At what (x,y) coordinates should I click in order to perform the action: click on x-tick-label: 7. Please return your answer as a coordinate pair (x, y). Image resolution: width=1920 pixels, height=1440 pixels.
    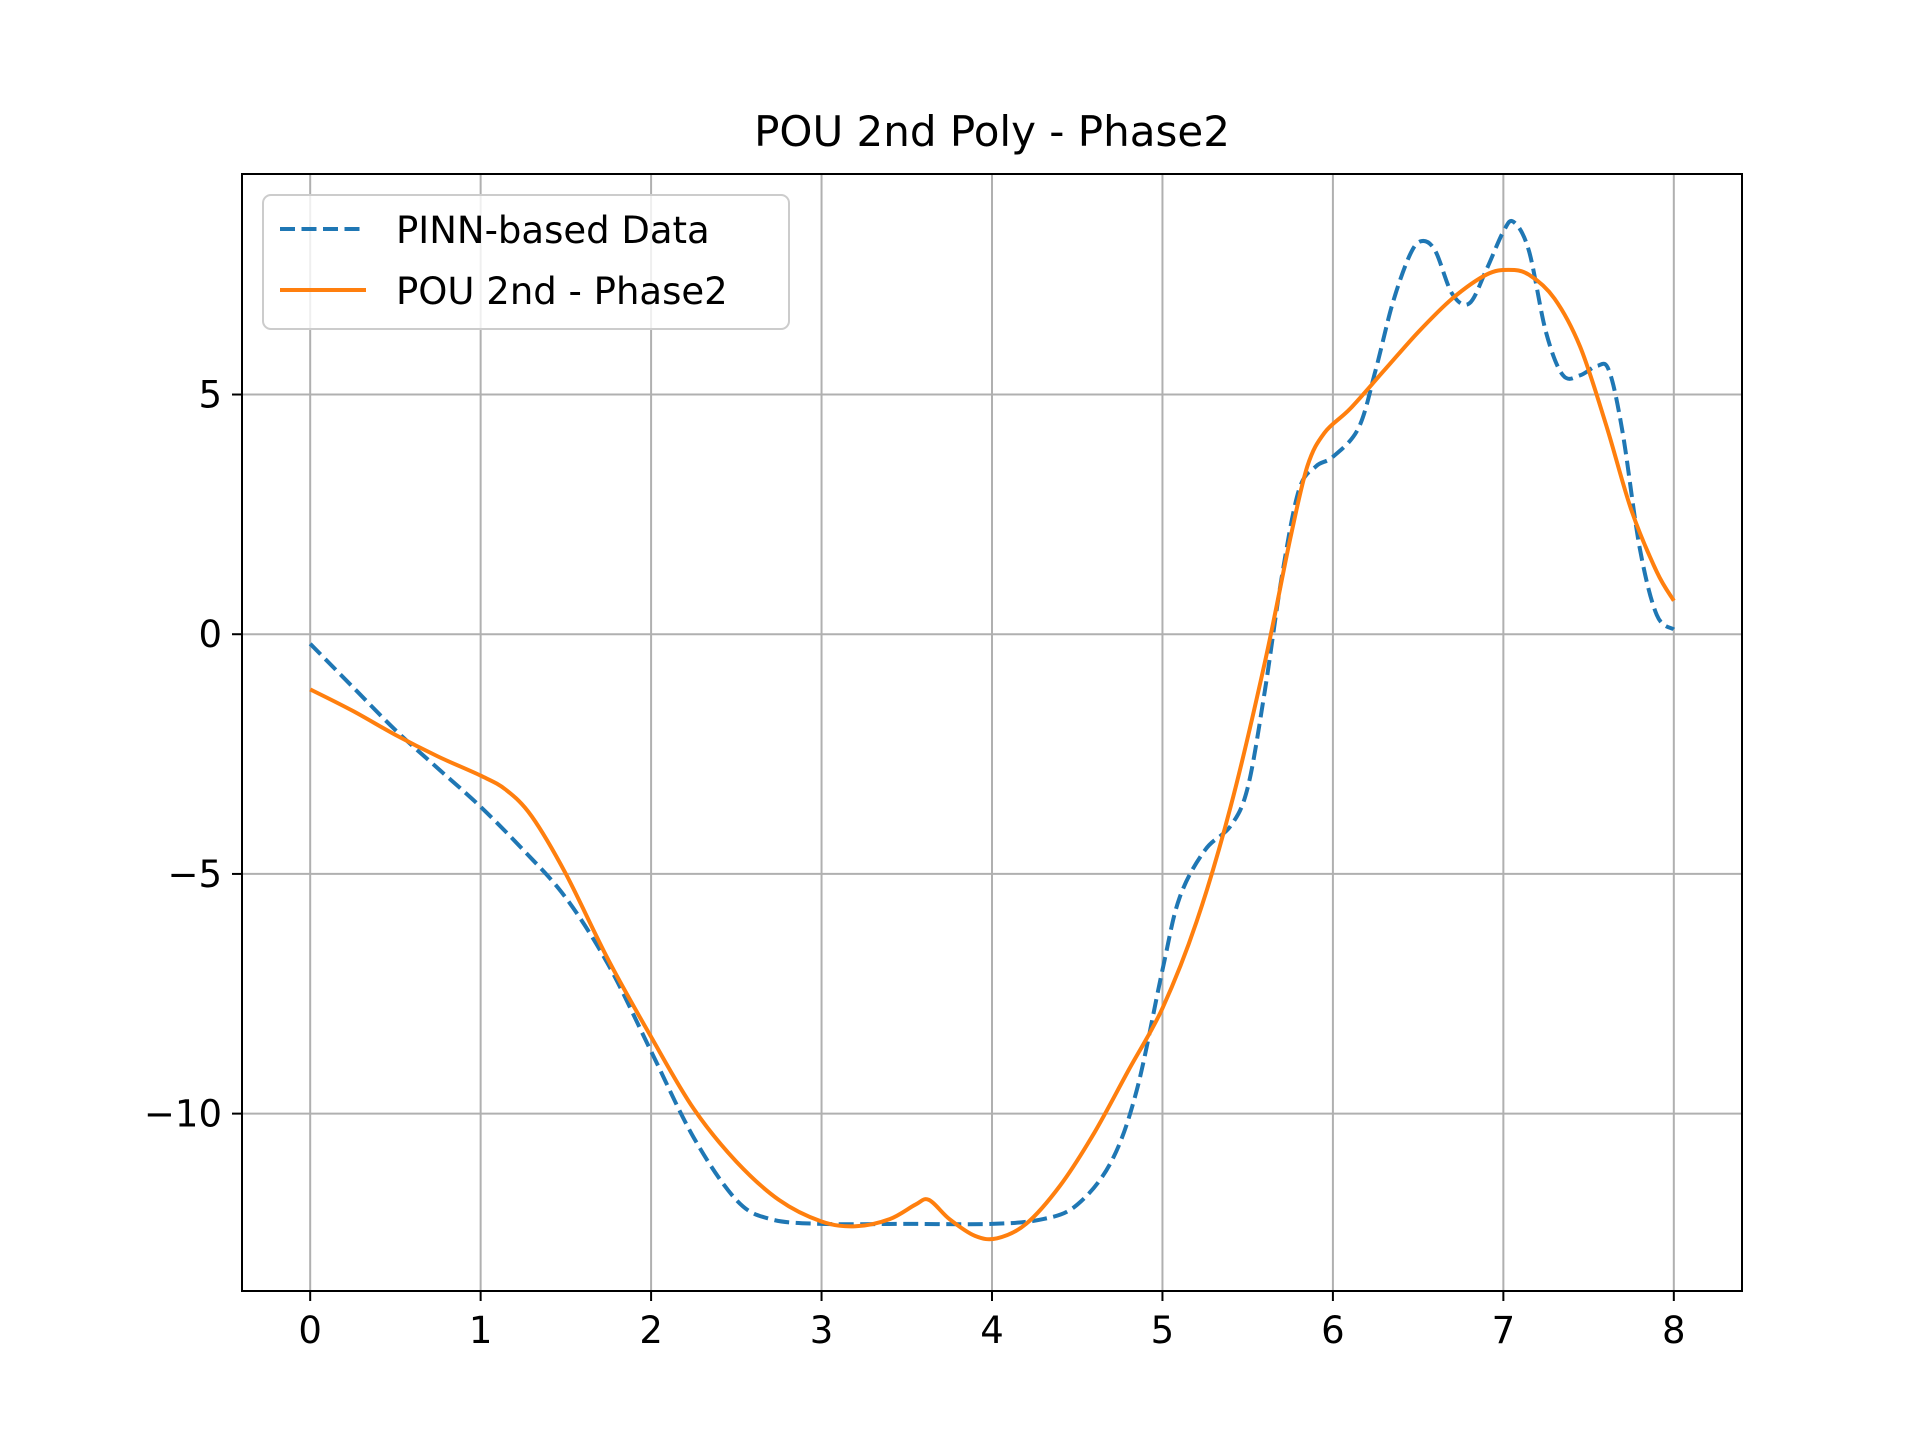
    Looking at the image, I should click on (1504, 1330).